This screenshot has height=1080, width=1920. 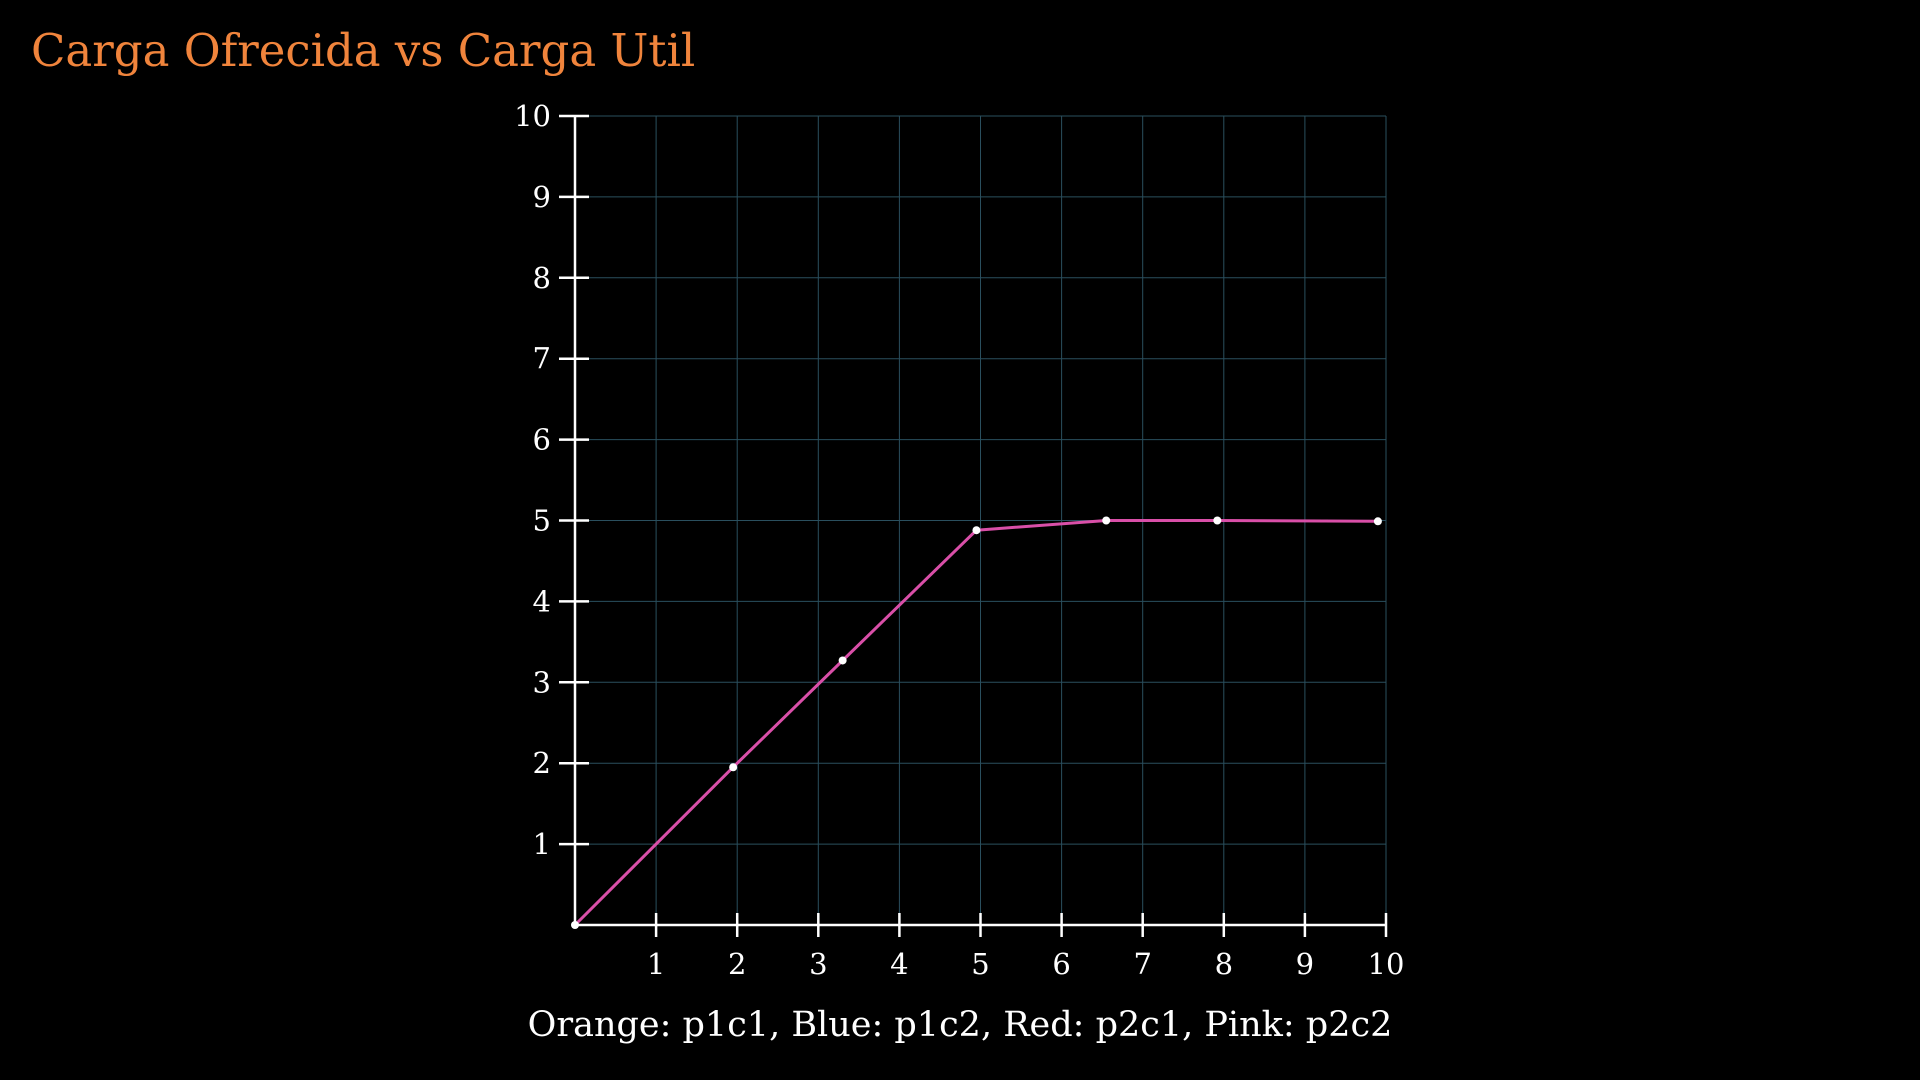 I want to click on x-tick-label-7: 7, so click(x=1142, y=964).